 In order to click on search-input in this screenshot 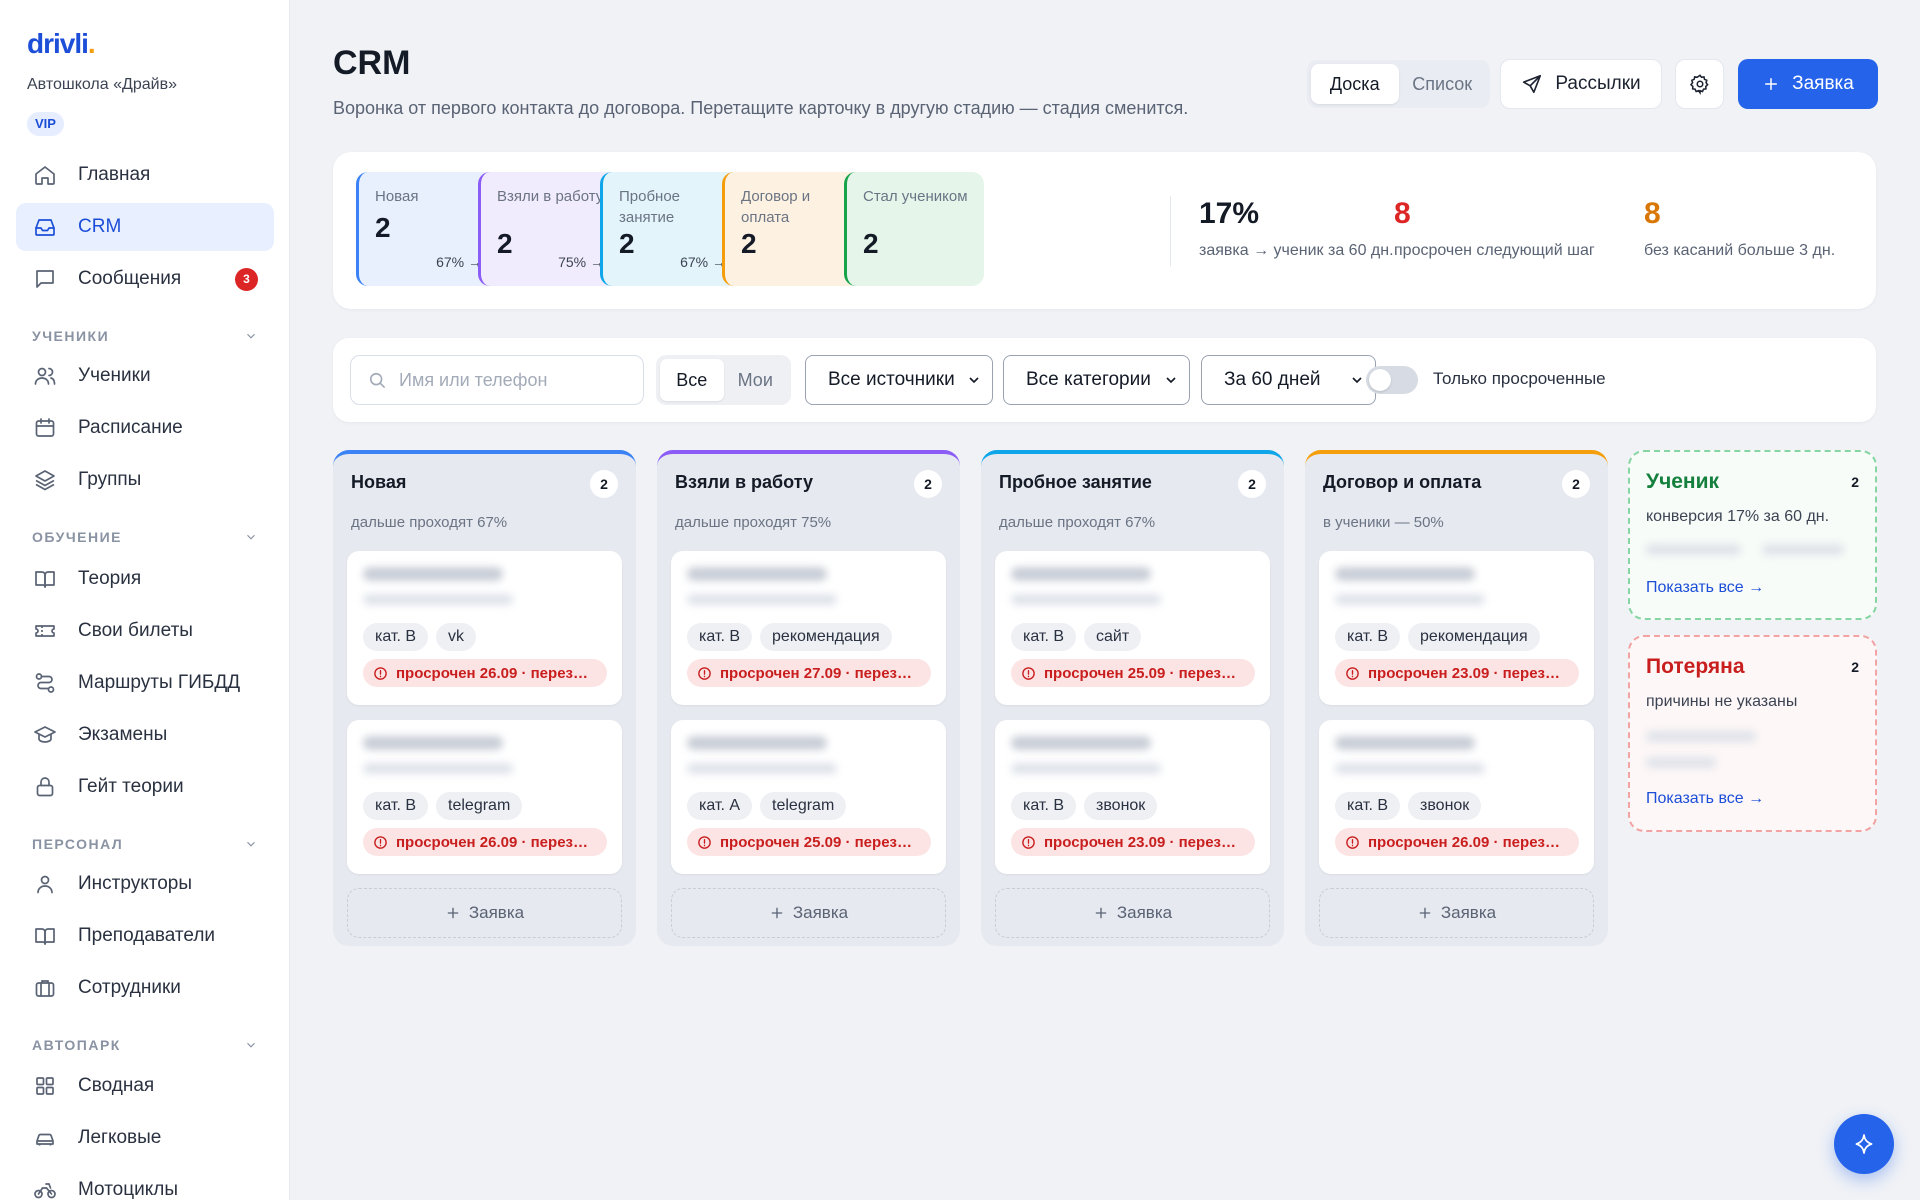, I will do `click(514, 380)`.